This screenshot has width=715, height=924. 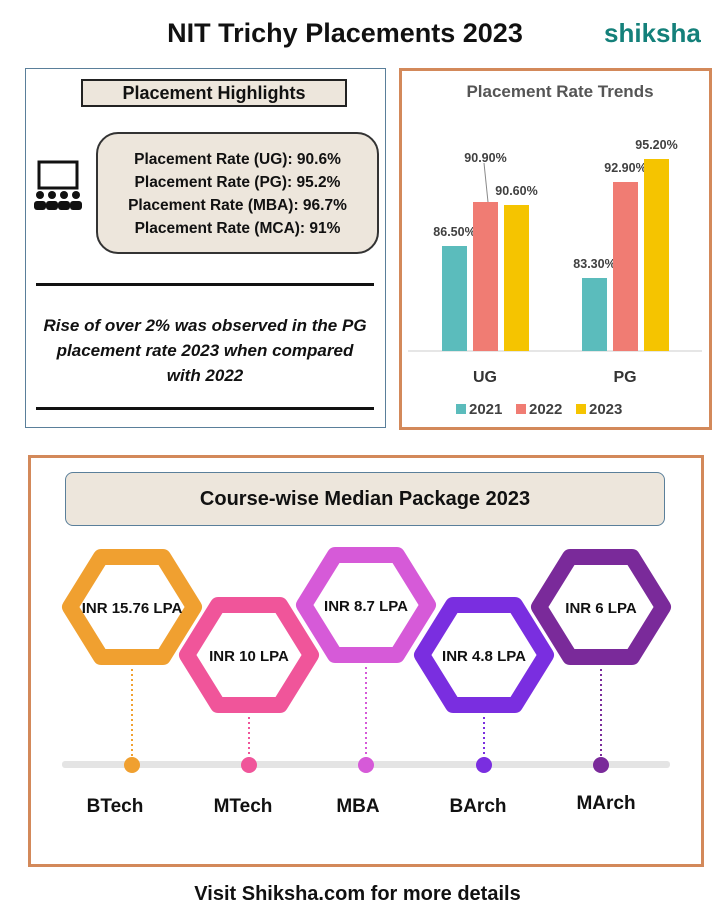 I want to click on legend-swatch-2022, so click(x=521, y=409).